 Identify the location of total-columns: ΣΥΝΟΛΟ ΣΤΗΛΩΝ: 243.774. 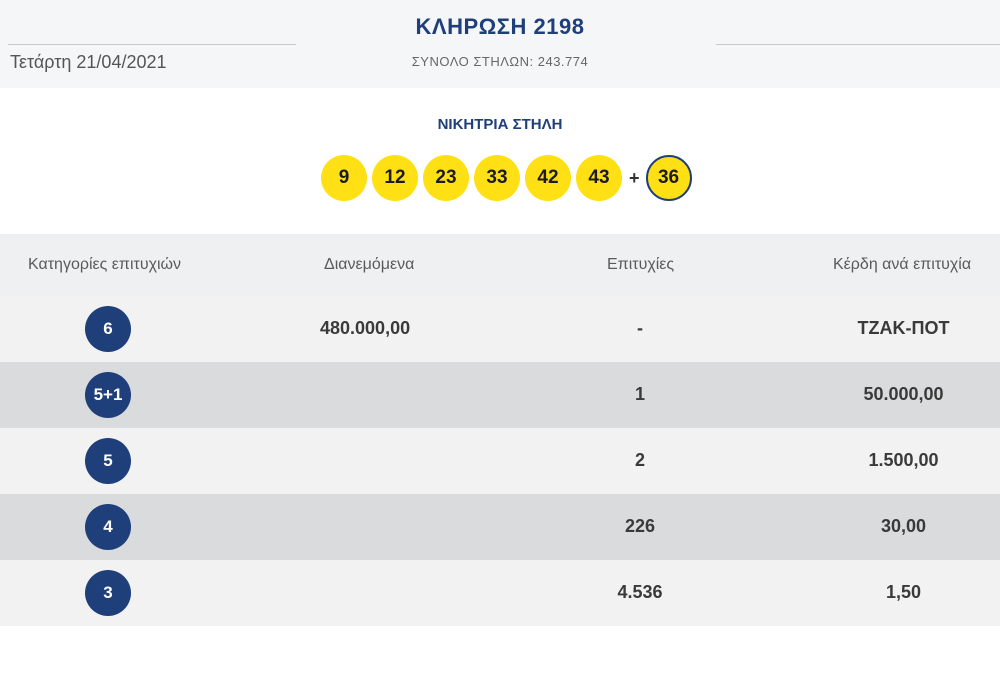
(500, 61).